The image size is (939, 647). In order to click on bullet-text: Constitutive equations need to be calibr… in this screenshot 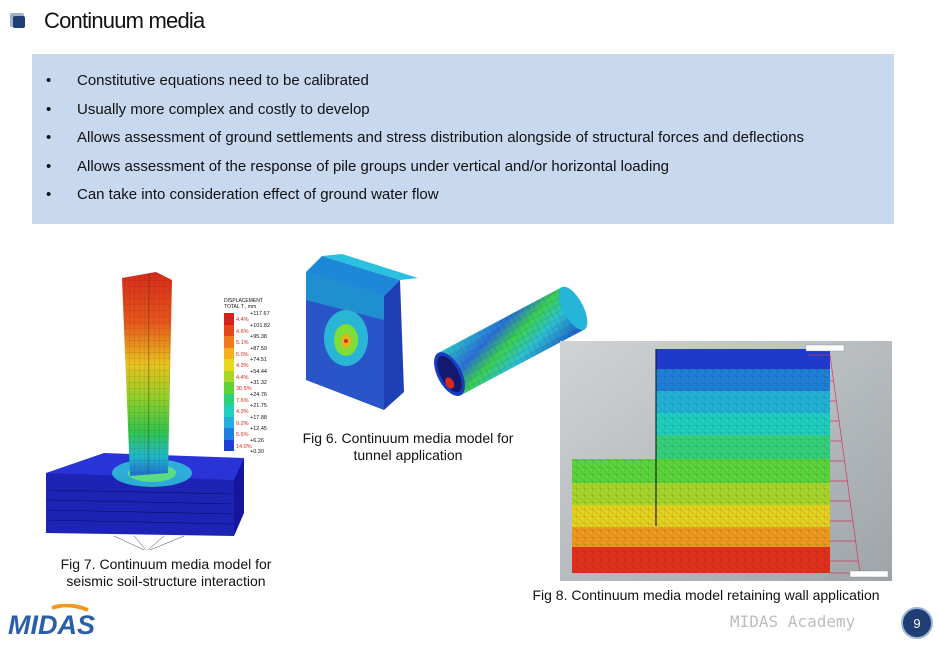, I will do `click(223, 80)`.